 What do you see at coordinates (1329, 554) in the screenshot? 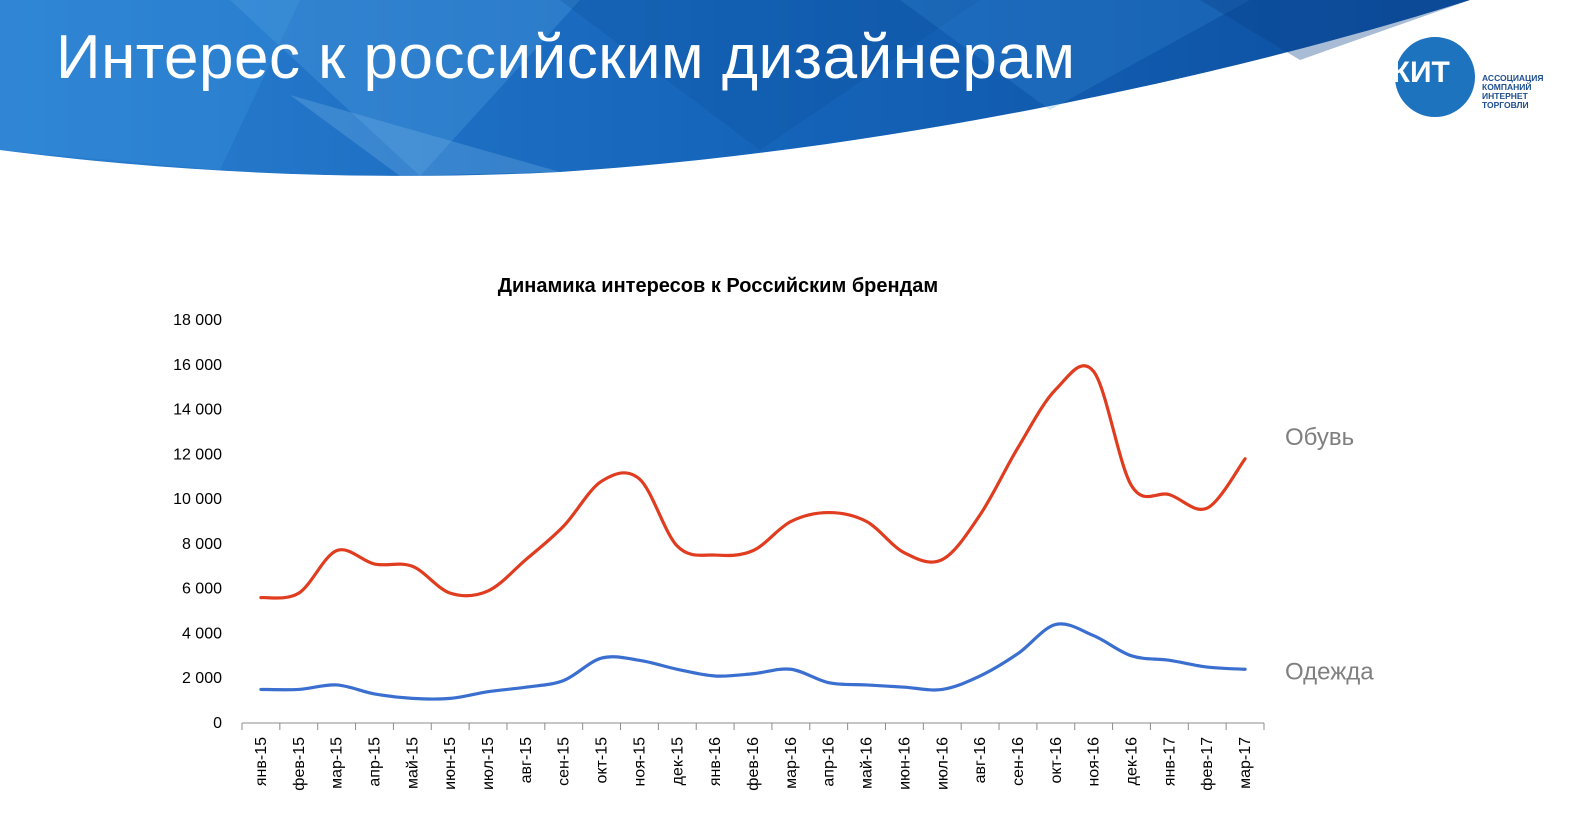
I see `series-labels: Обувь Одежда` at bounding box center [1329, 554].